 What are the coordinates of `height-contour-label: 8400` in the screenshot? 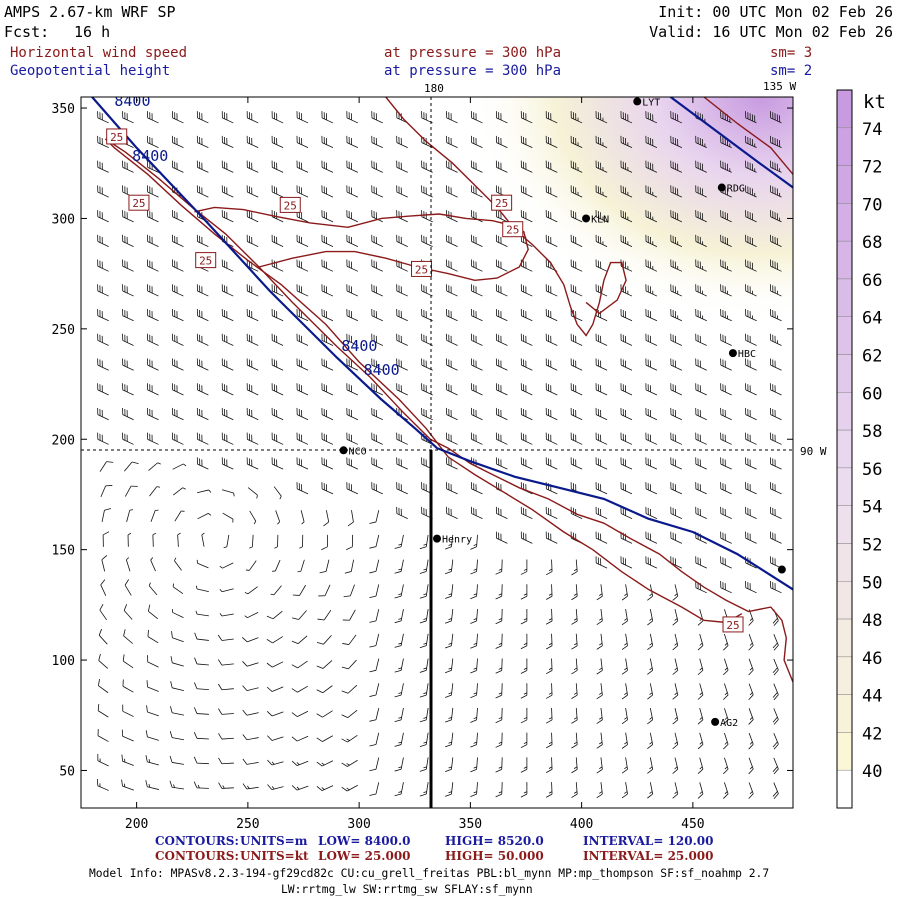 It's located at (359, 346).